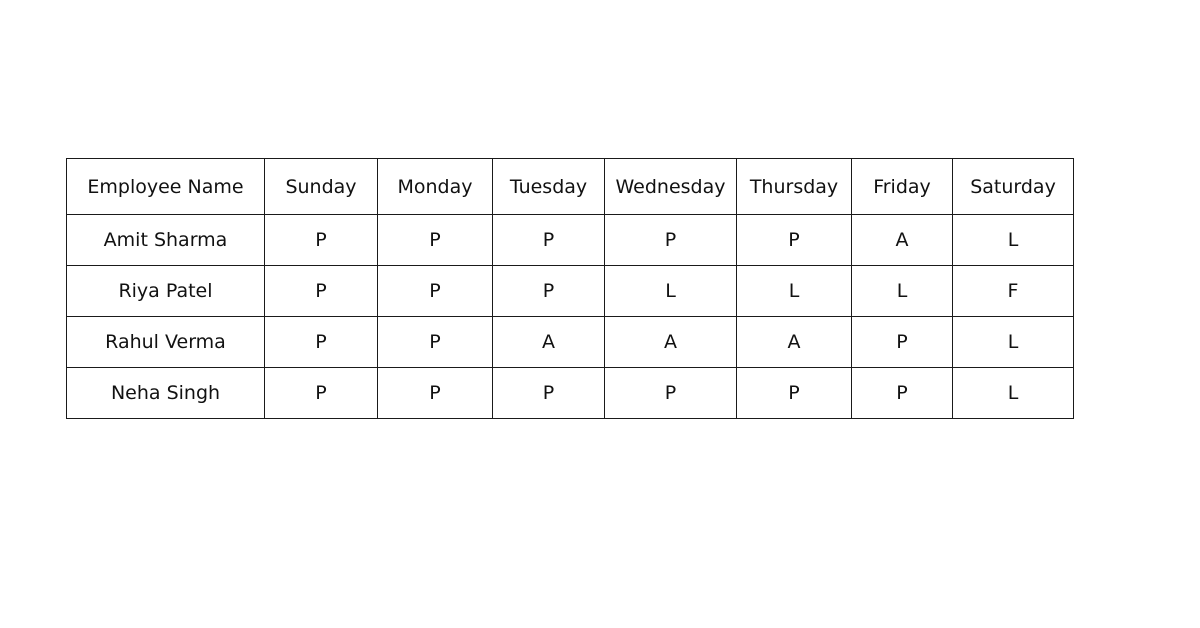  I want to click on employee-name-cell: Neha Singh, so click(165, 393).